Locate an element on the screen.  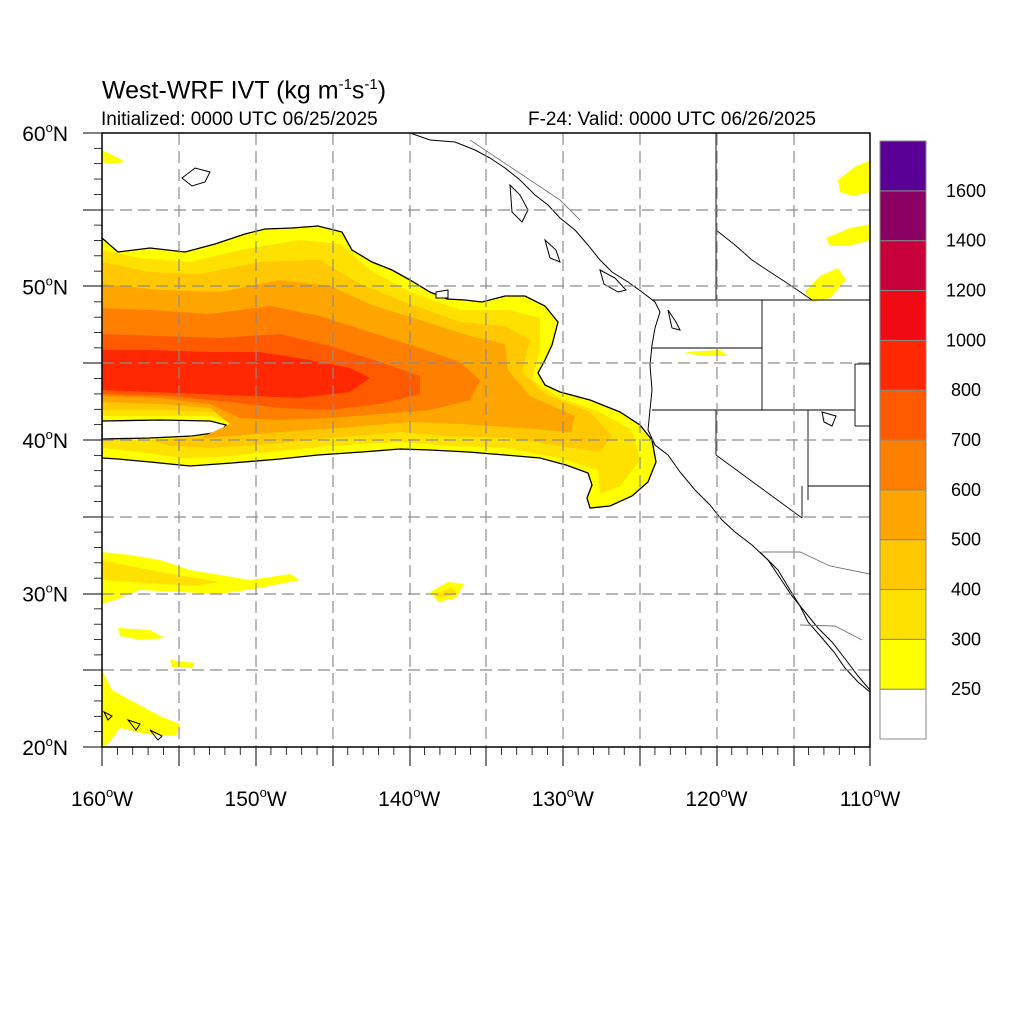
tick-label: 40oN is located at coordinates (45, 440).